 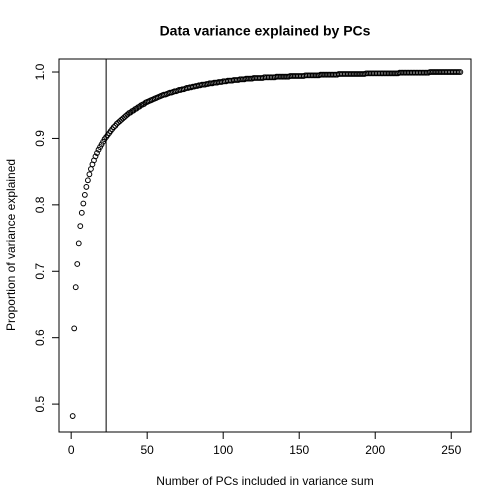 I want to click on x-axis-label: Number of PCs included in variance sum, so click(x=264, y=481).